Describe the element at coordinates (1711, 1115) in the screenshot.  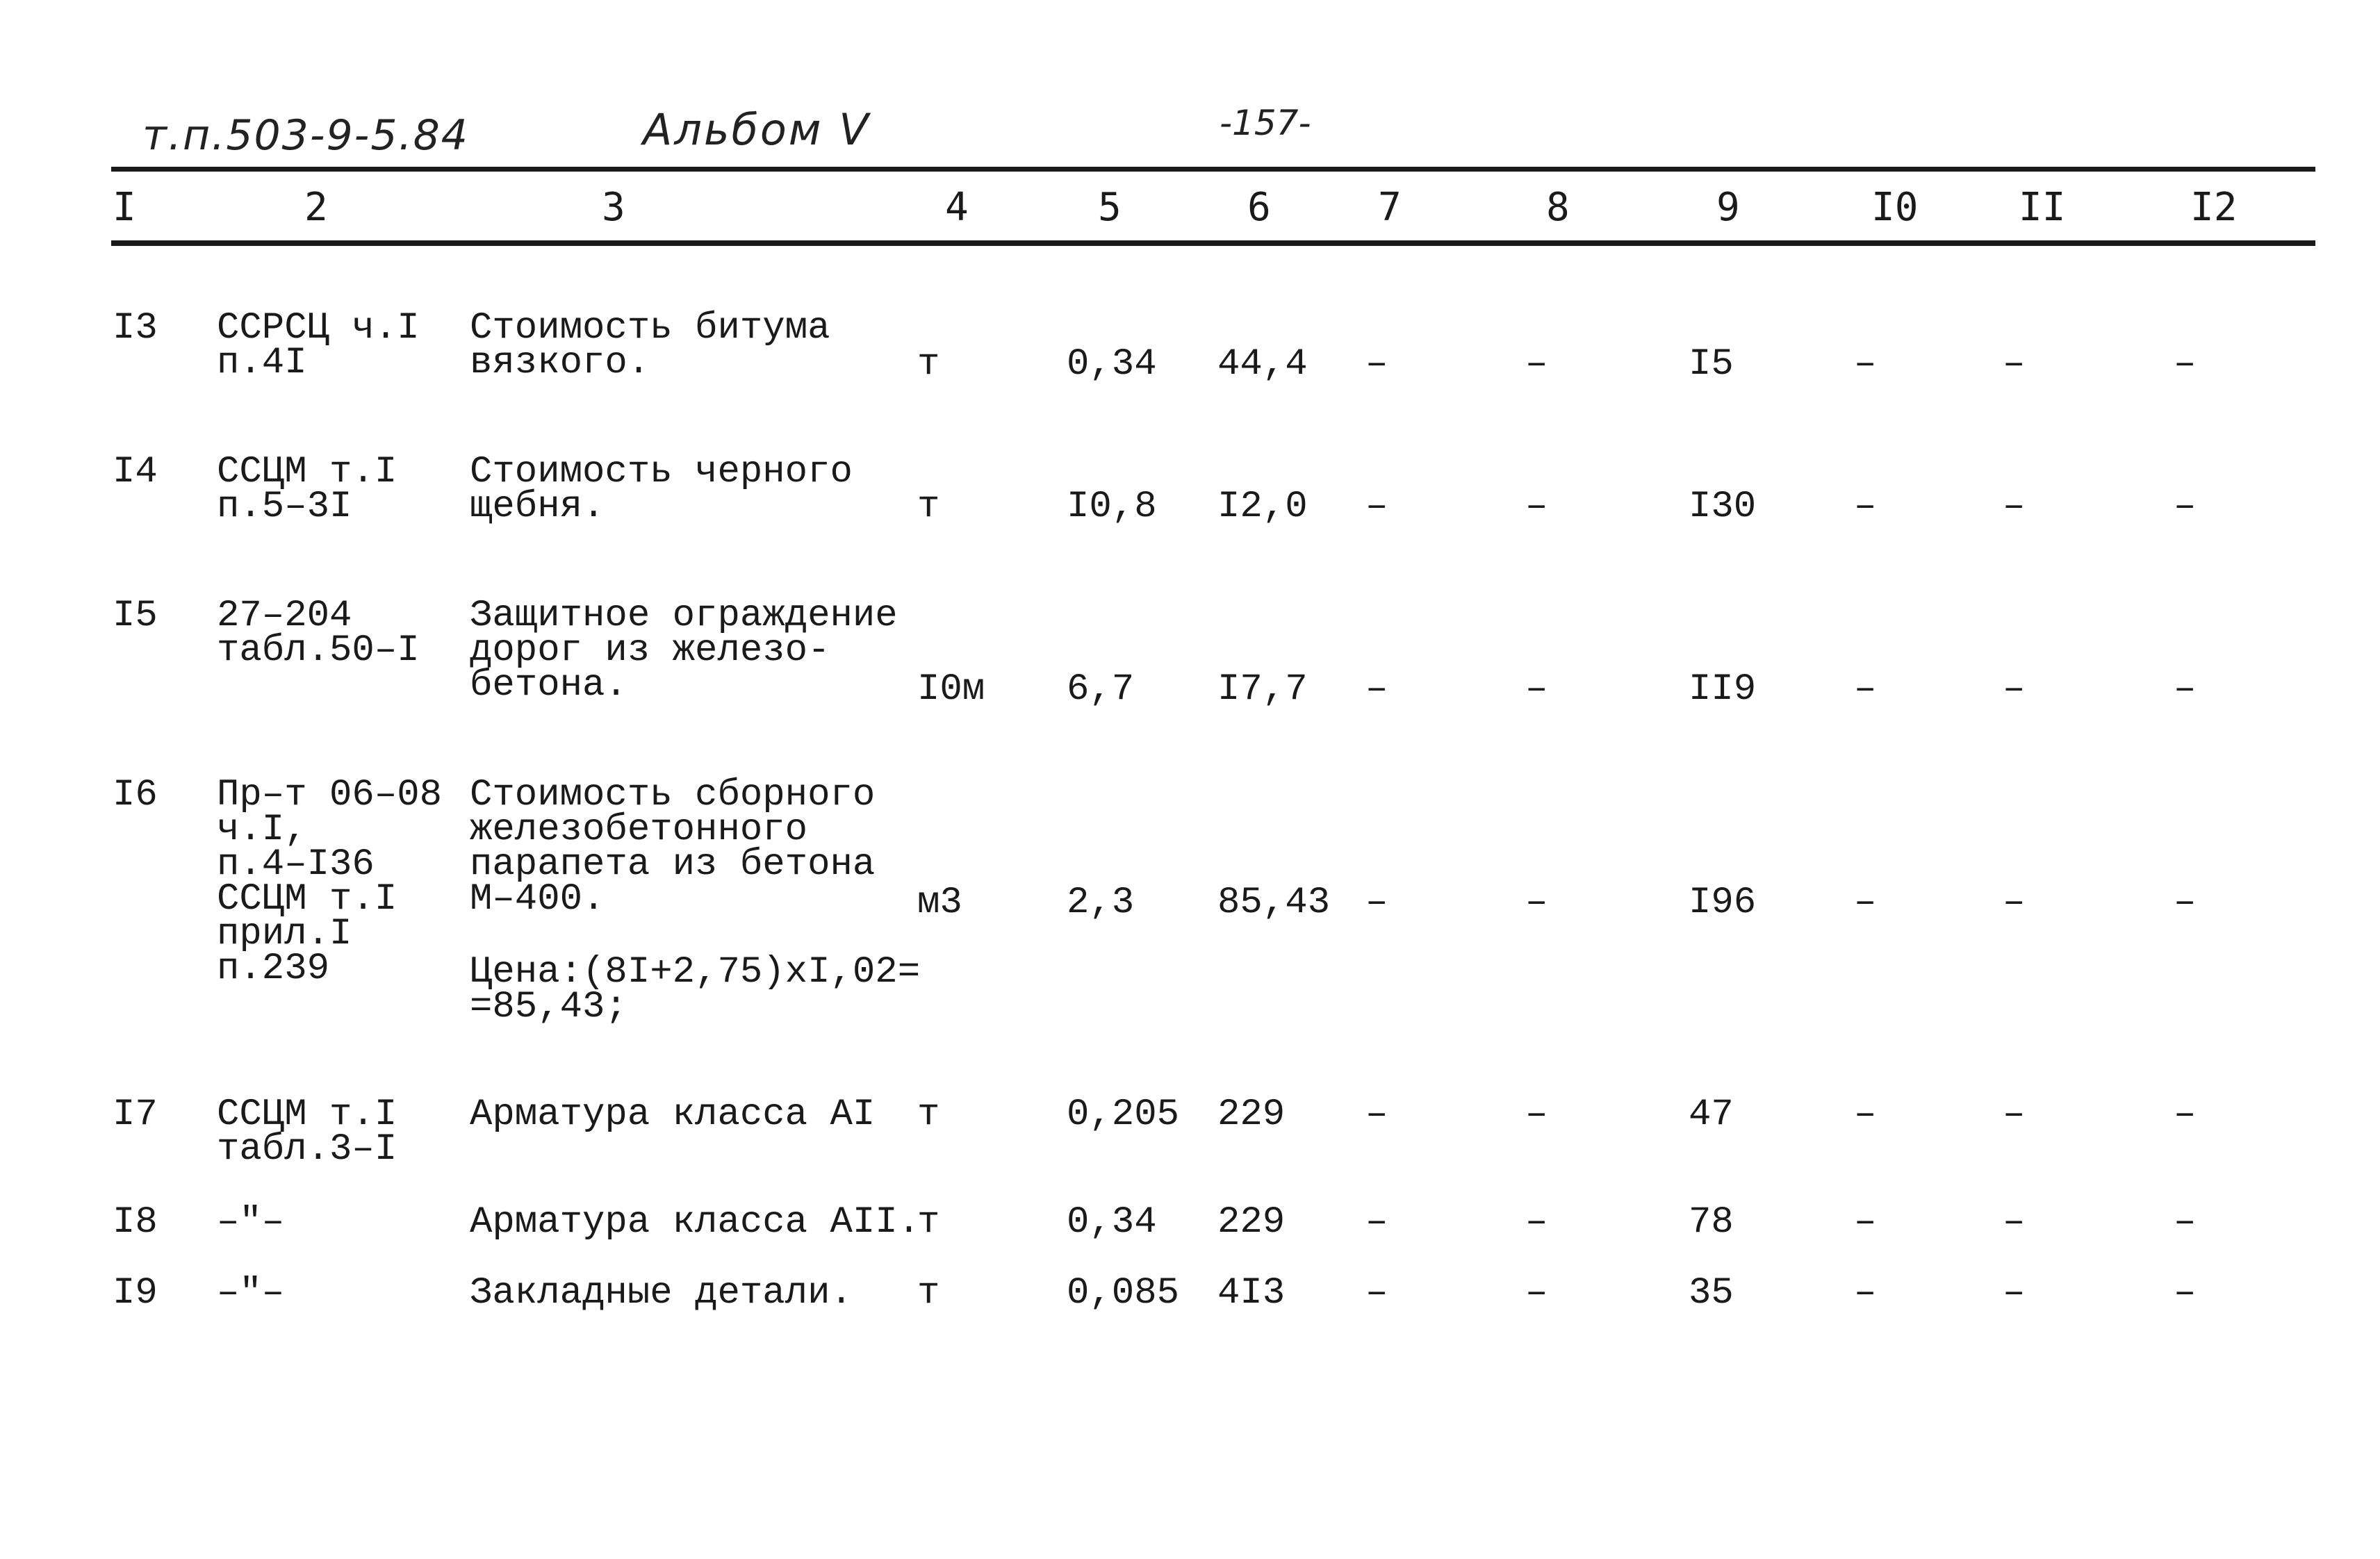
I see `total-cost: 47` at that location.